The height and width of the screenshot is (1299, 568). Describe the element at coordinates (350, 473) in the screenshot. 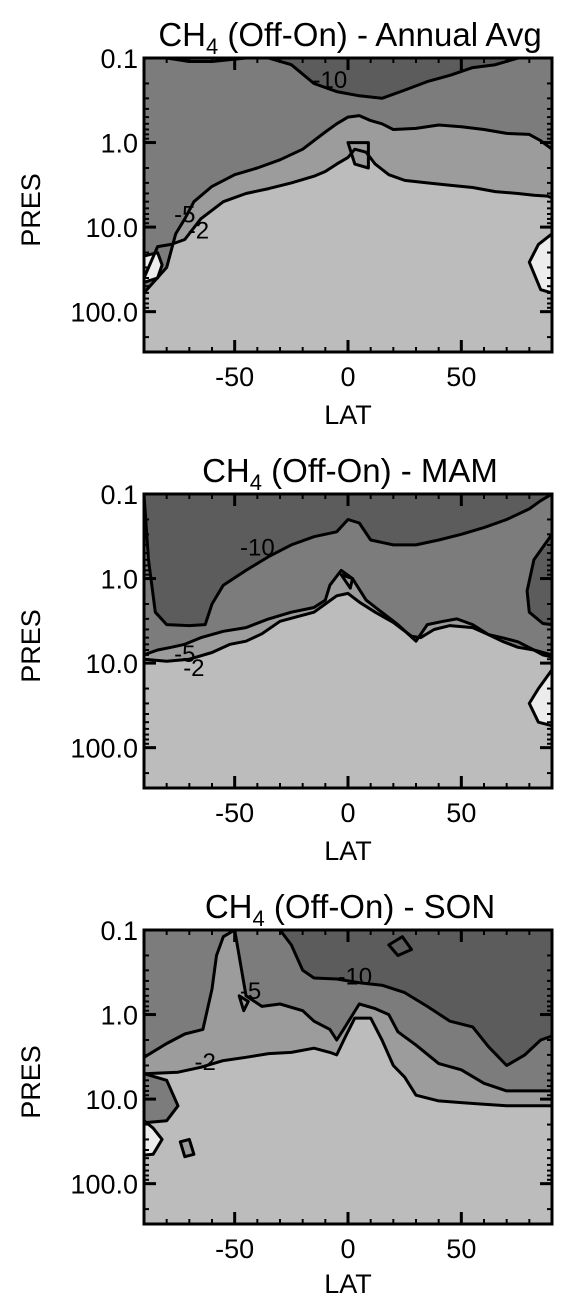

I see `chart-title: CH4 (Off-On) - MAM` at that location.